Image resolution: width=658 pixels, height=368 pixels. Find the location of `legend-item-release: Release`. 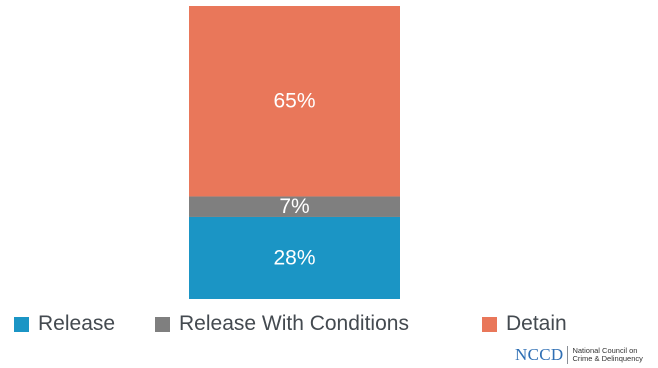

legend-item-release: Release is located at coordinates (64, 324).